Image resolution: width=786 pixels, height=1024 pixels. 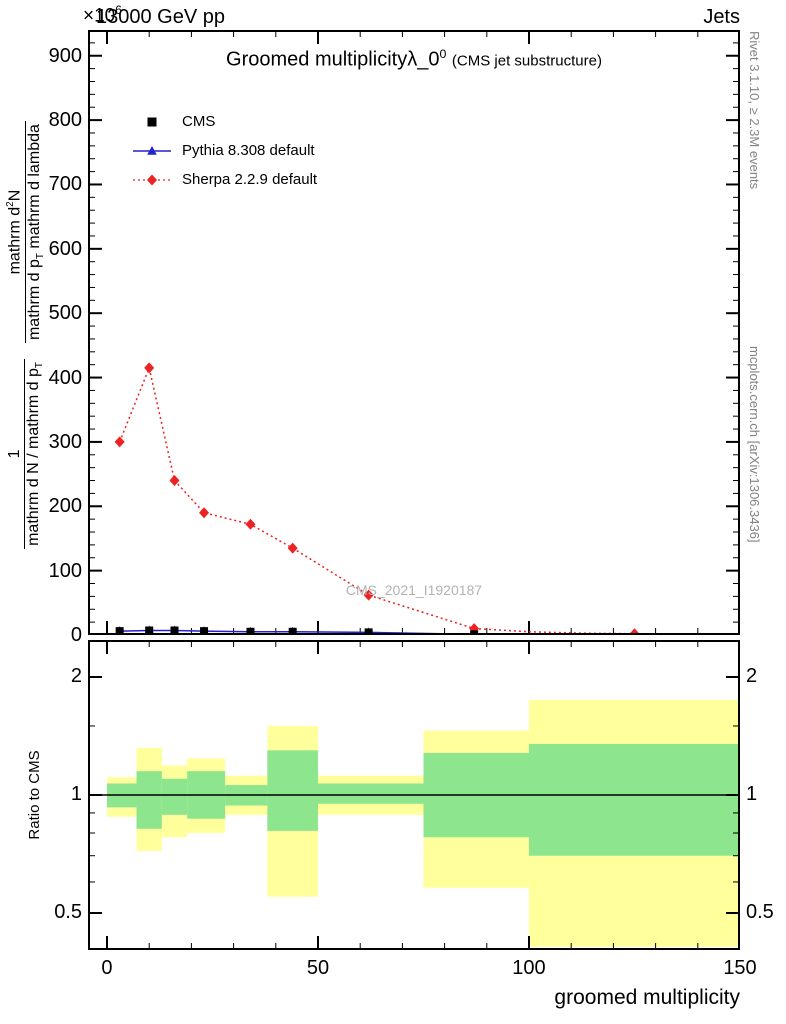 I want to click on pythia-triangle-marker-icon, so click(x=152, y=151).